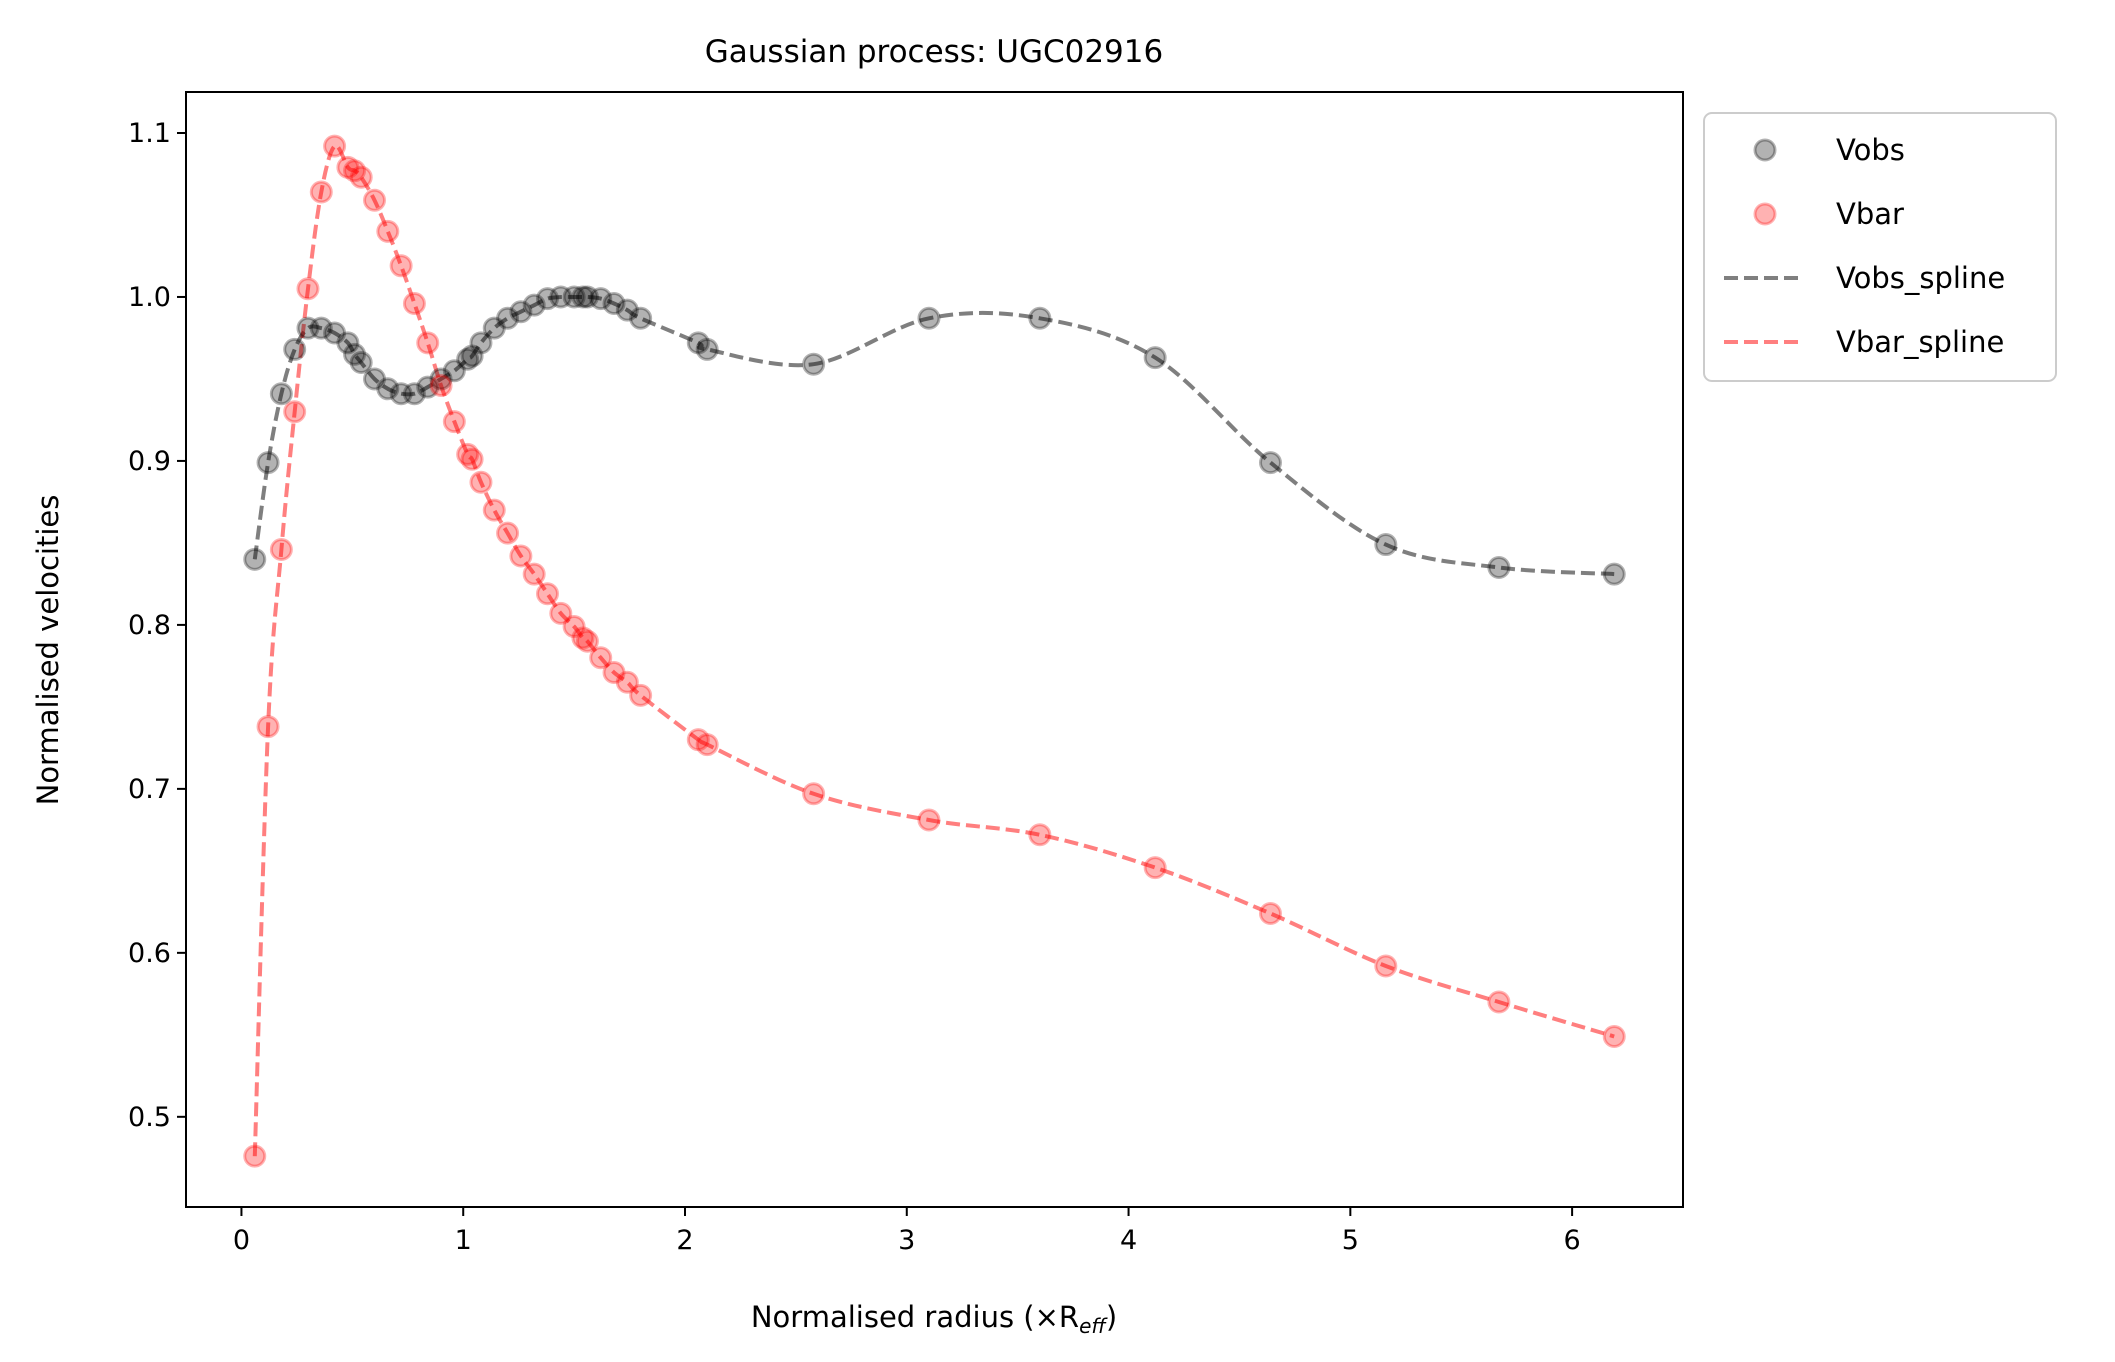 This screenshot has height=1362, width=2115. I want to click on y-axis-ticks: 0.5 0.6 0.7 0.8 0.9 1.0 1.1, so click(157, 625).